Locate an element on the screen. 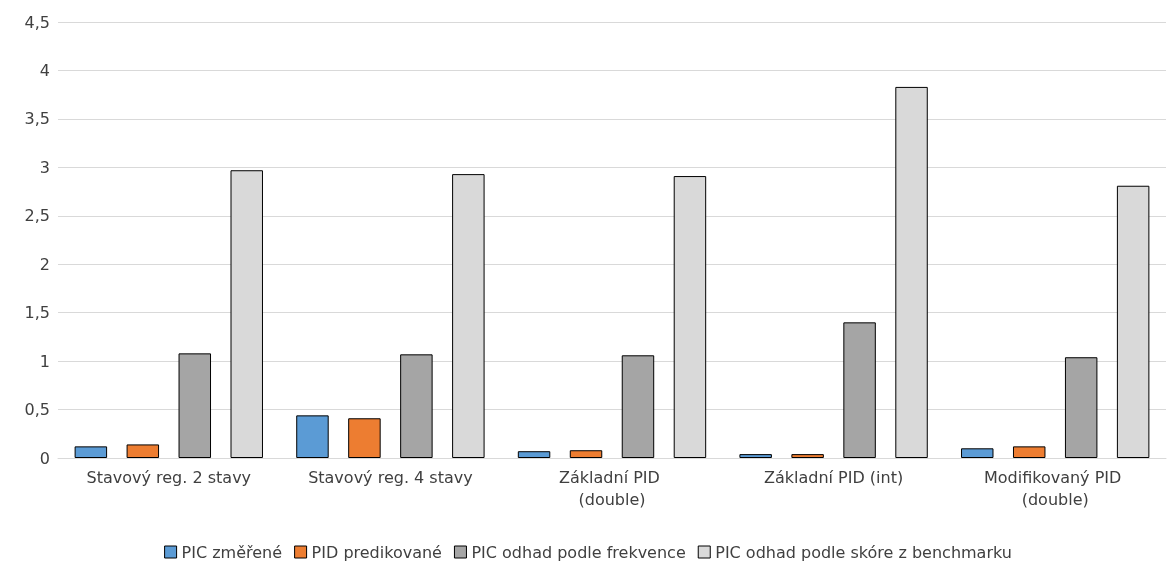  y-tick-label: 4 is located at coordinates (44, 70).